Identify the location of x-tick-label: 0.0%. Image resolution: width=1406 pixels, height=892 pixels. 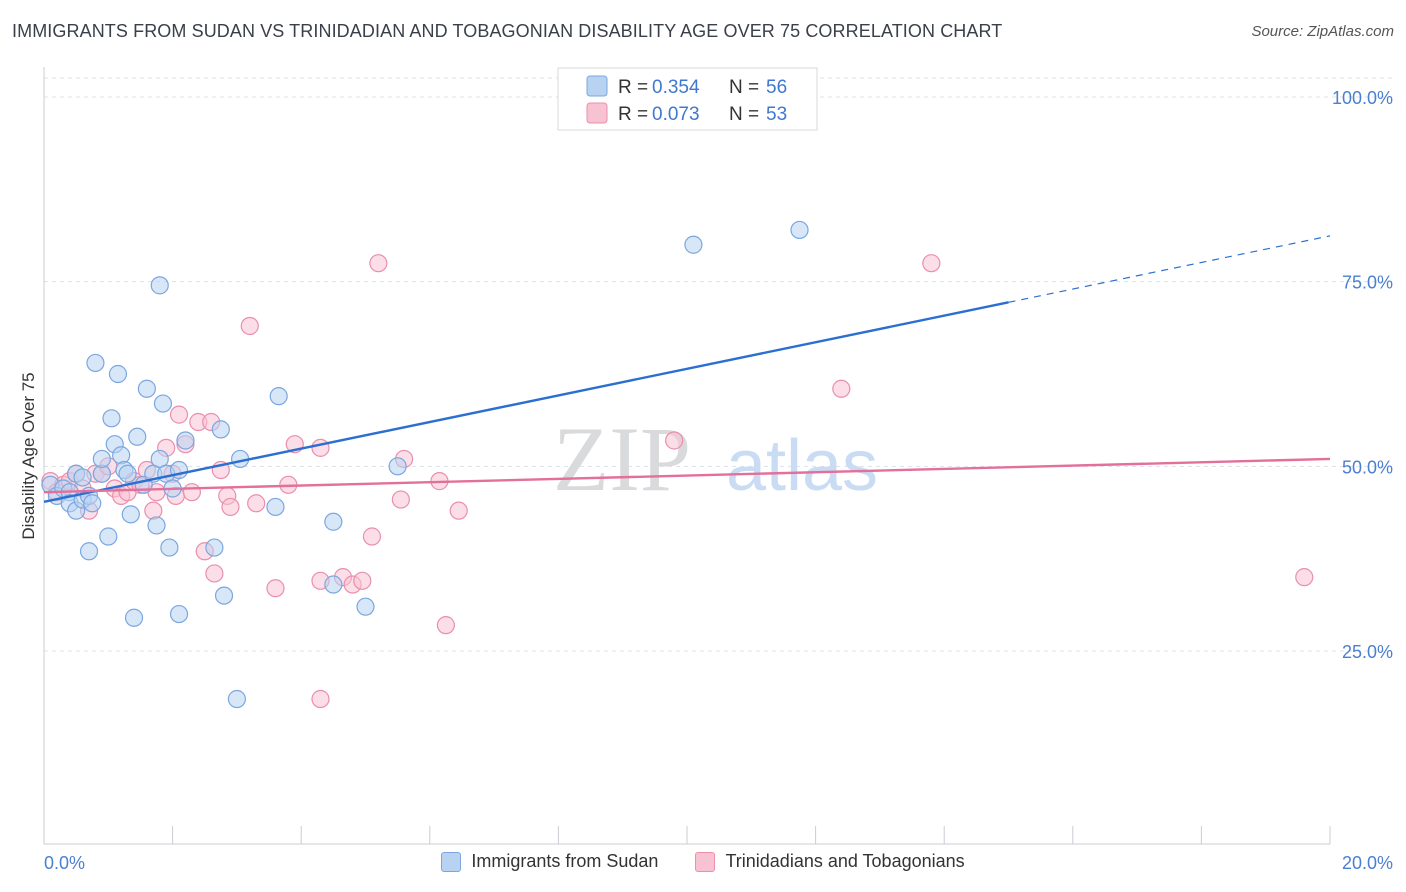
(64, 863).